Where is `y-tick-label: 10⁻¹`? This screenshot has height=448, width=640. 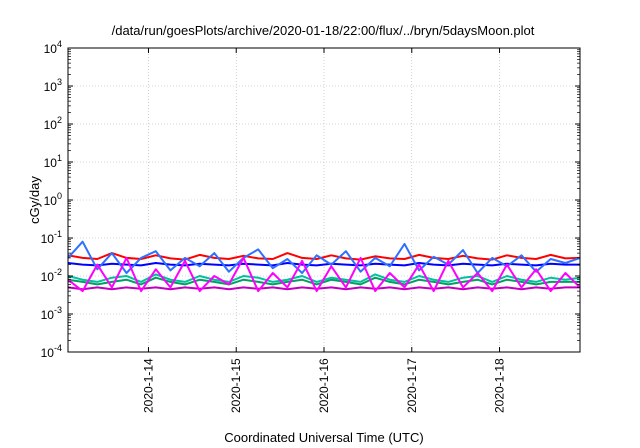 y-tick-label: 10⁻¹ is located at coordinates (51, 237).